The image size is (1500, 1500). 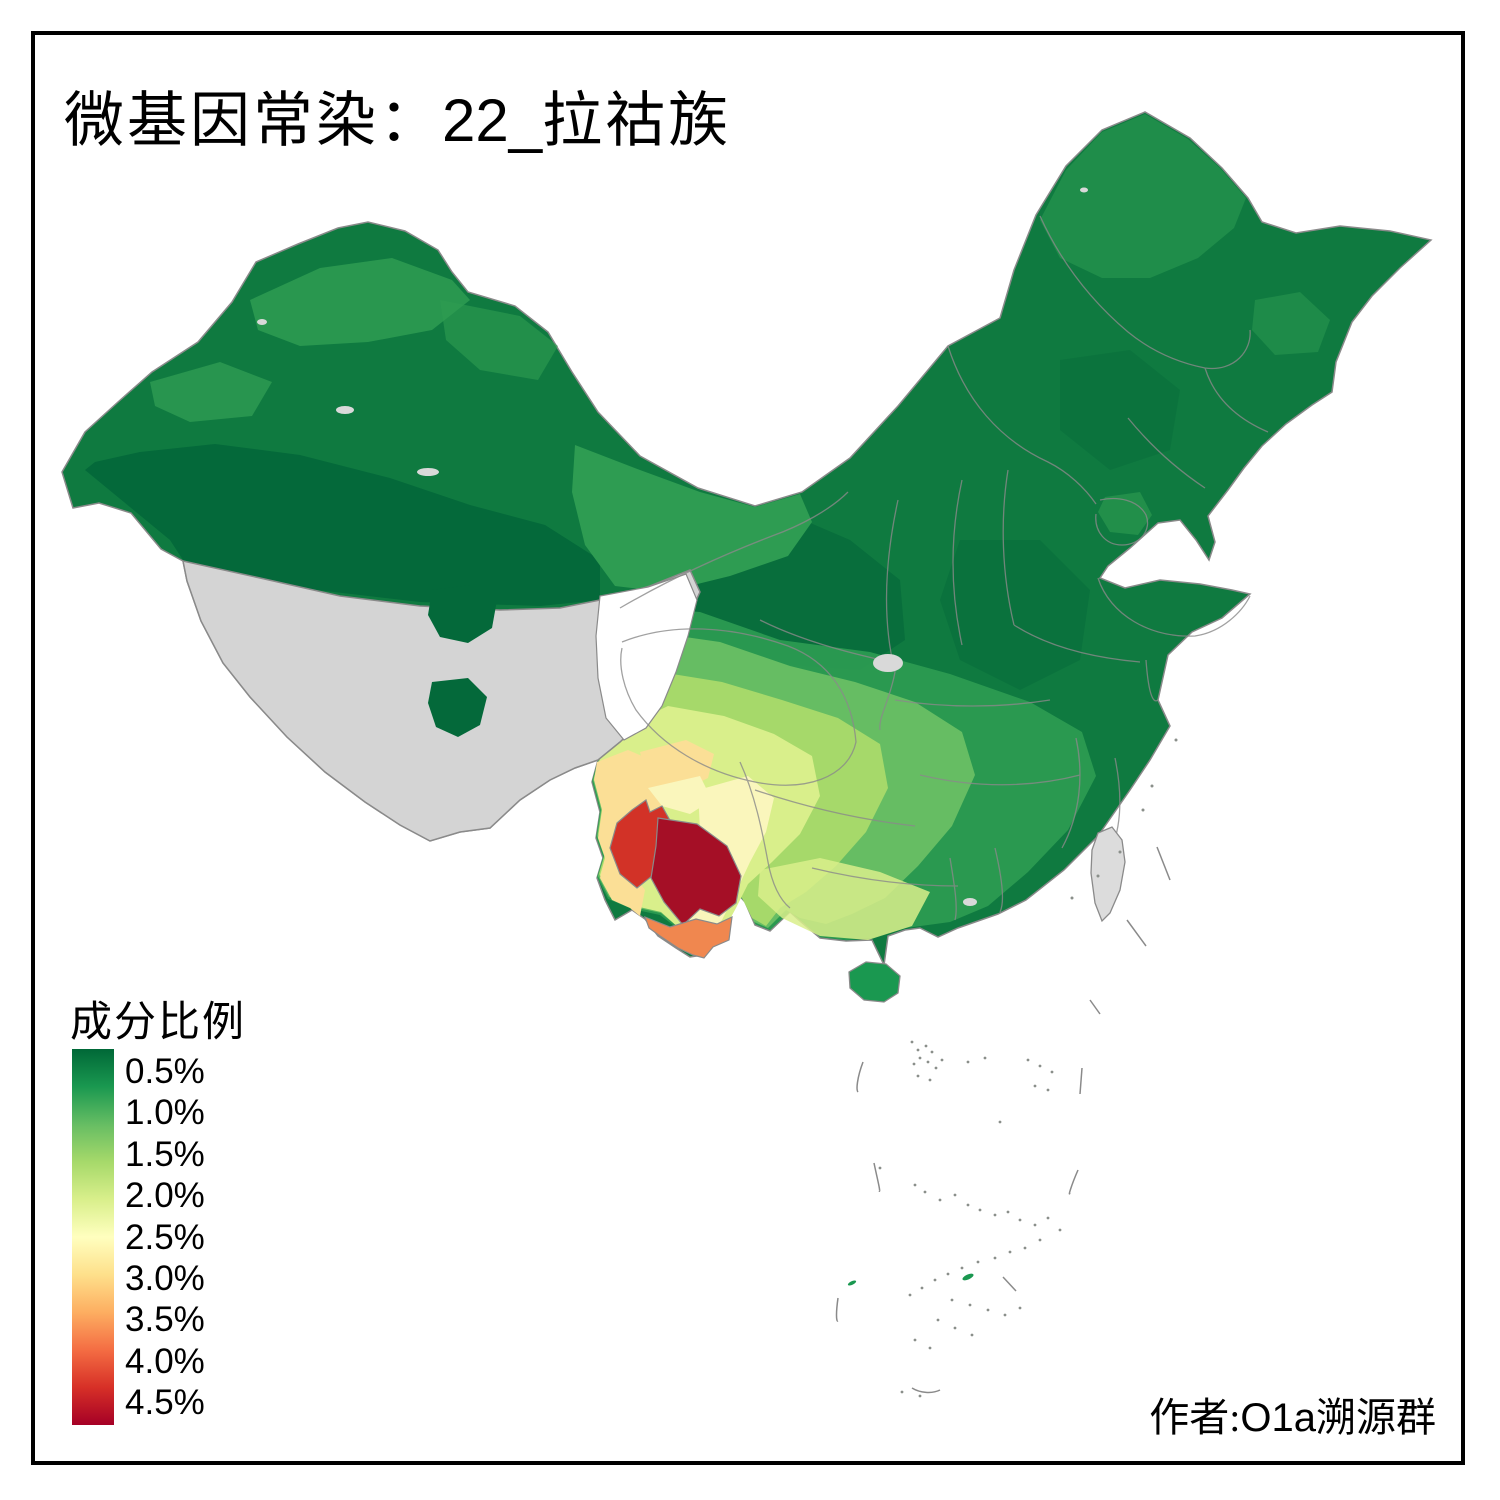 I want to click on taiwan-island, so click(x=1108, y=874).